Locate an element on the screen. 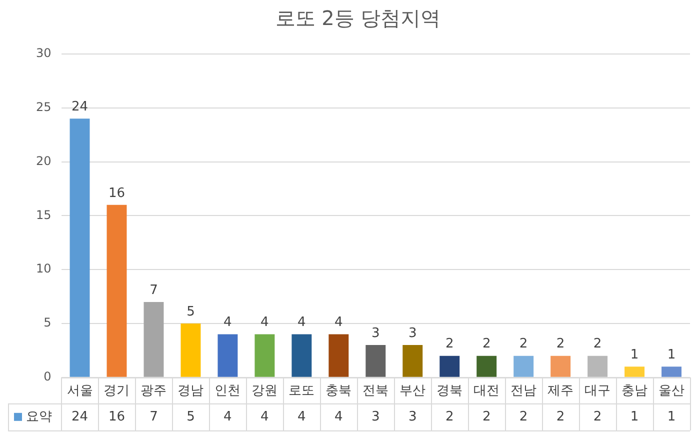 Image resolution: width=700 pixels, height=438 pixels. x-tick-label: 대전 is located at coordinates (487, 391).